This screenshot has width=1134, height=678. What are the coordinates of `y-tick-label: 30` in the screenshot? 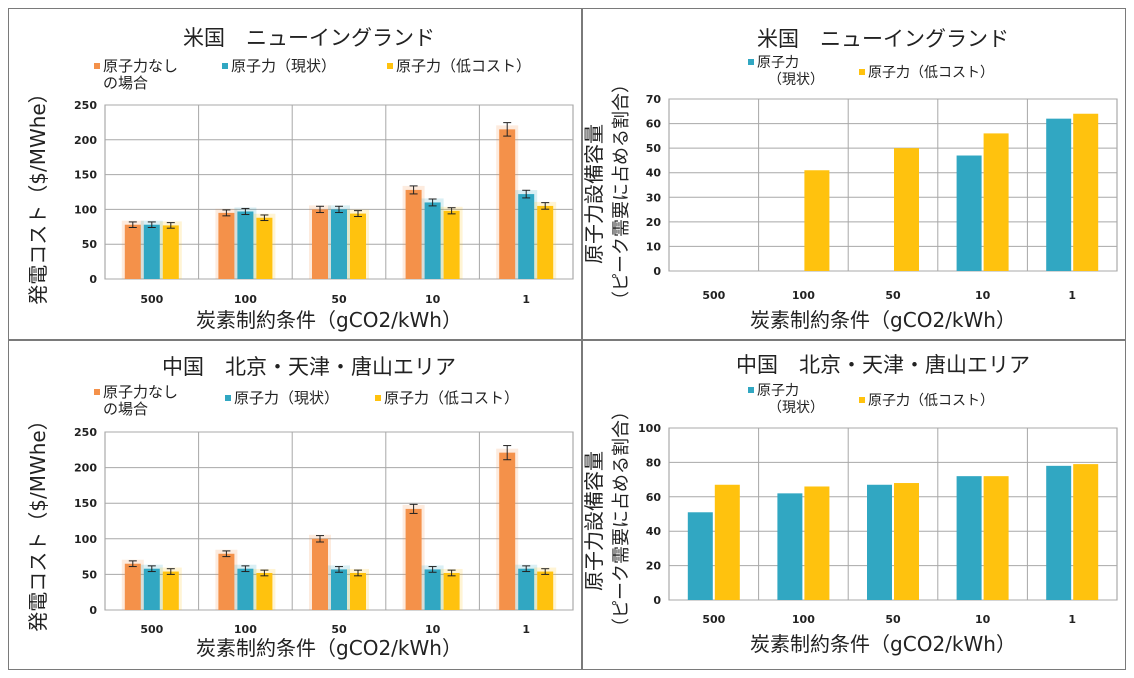 It's located at (654, 197).